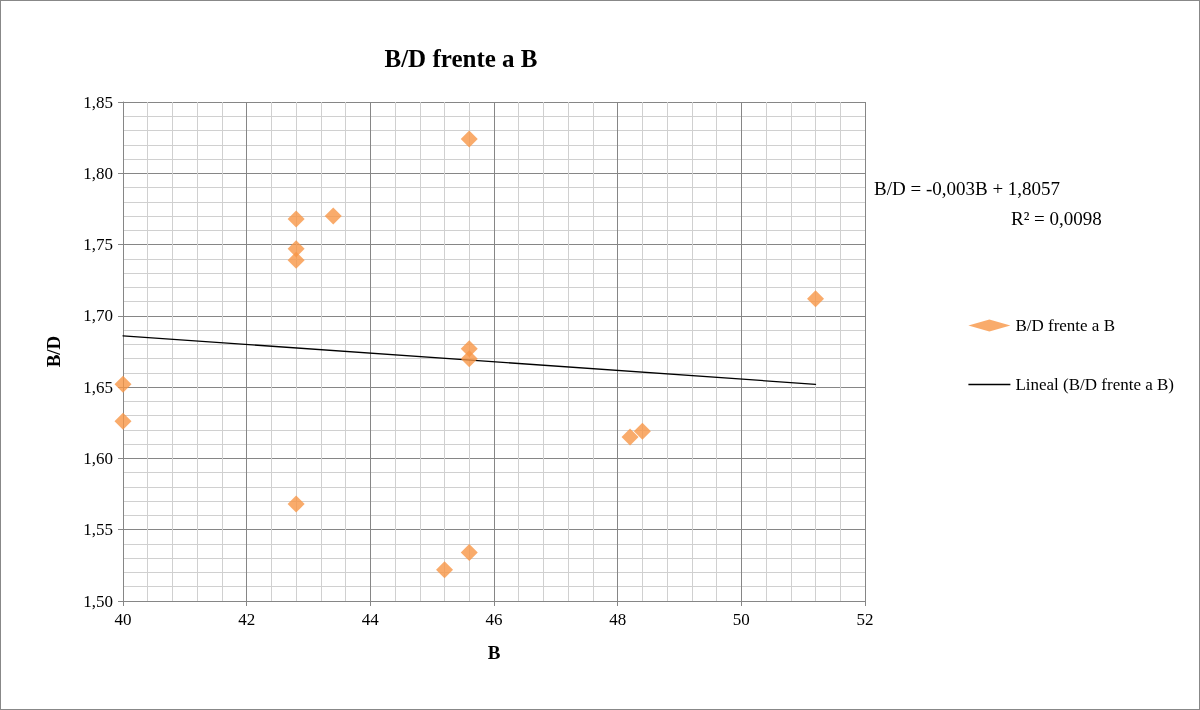 The image size is (1200, 710). What do you see at coordinates (98, 387) in the screenshot?
I see `y-tick-label: 1,65` at bounding box center [98, 387].